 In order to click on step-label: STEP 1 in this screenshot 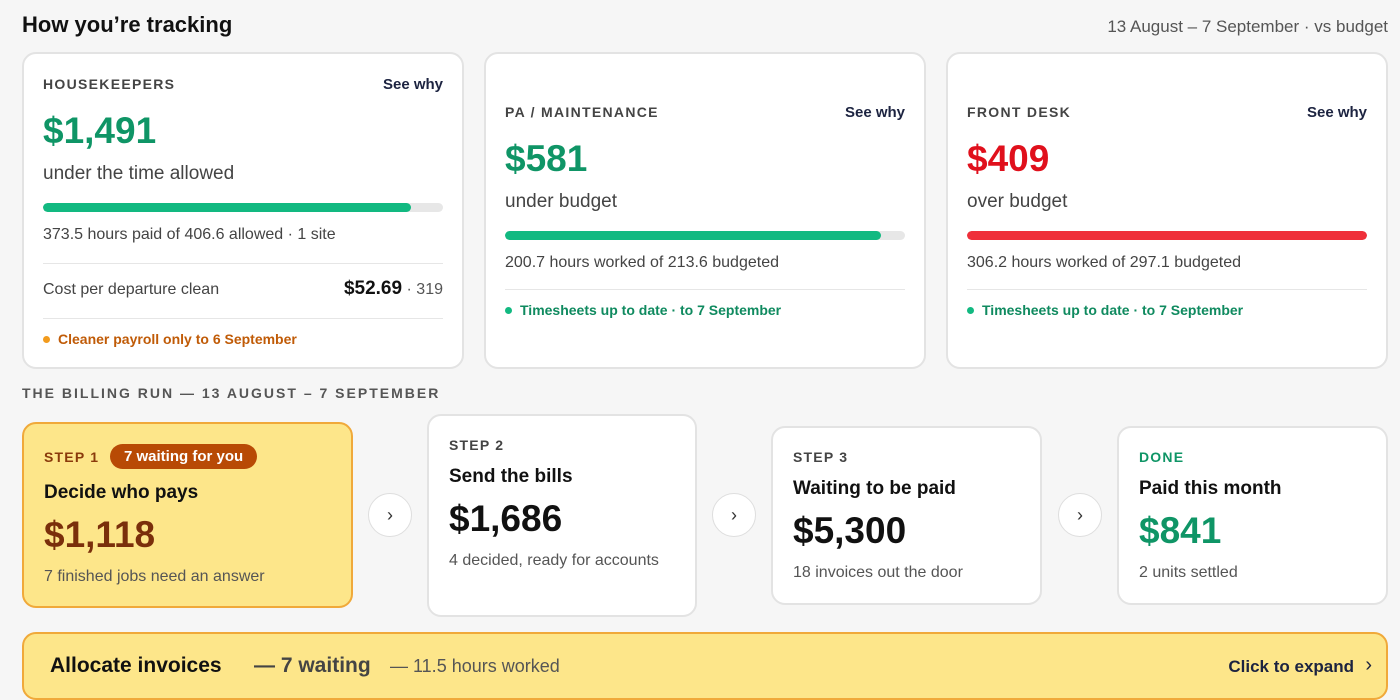, I will do `click(72, 457)`.